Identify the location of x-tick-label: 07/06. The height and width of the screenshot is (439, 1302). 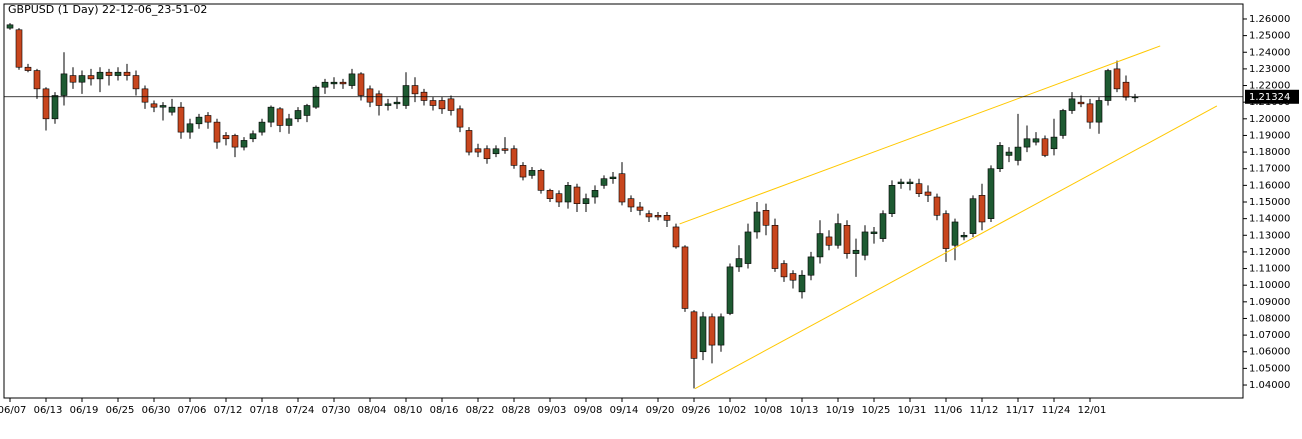
(192, 410).